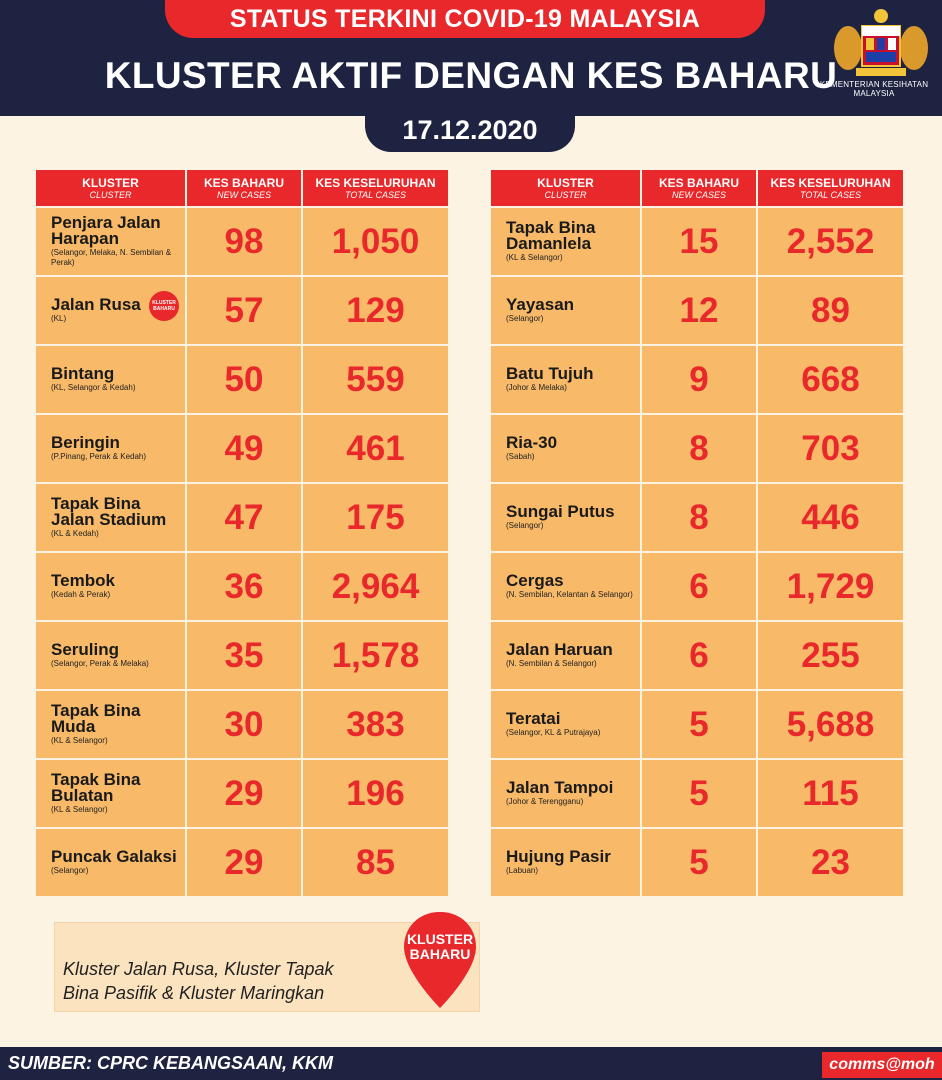  What do you see at coordinates (242, 724) in the screenshot?
I see `table-row: Tapak Bina Muda (KL & Selangor) 30 383` at bounding box center [242, 724].